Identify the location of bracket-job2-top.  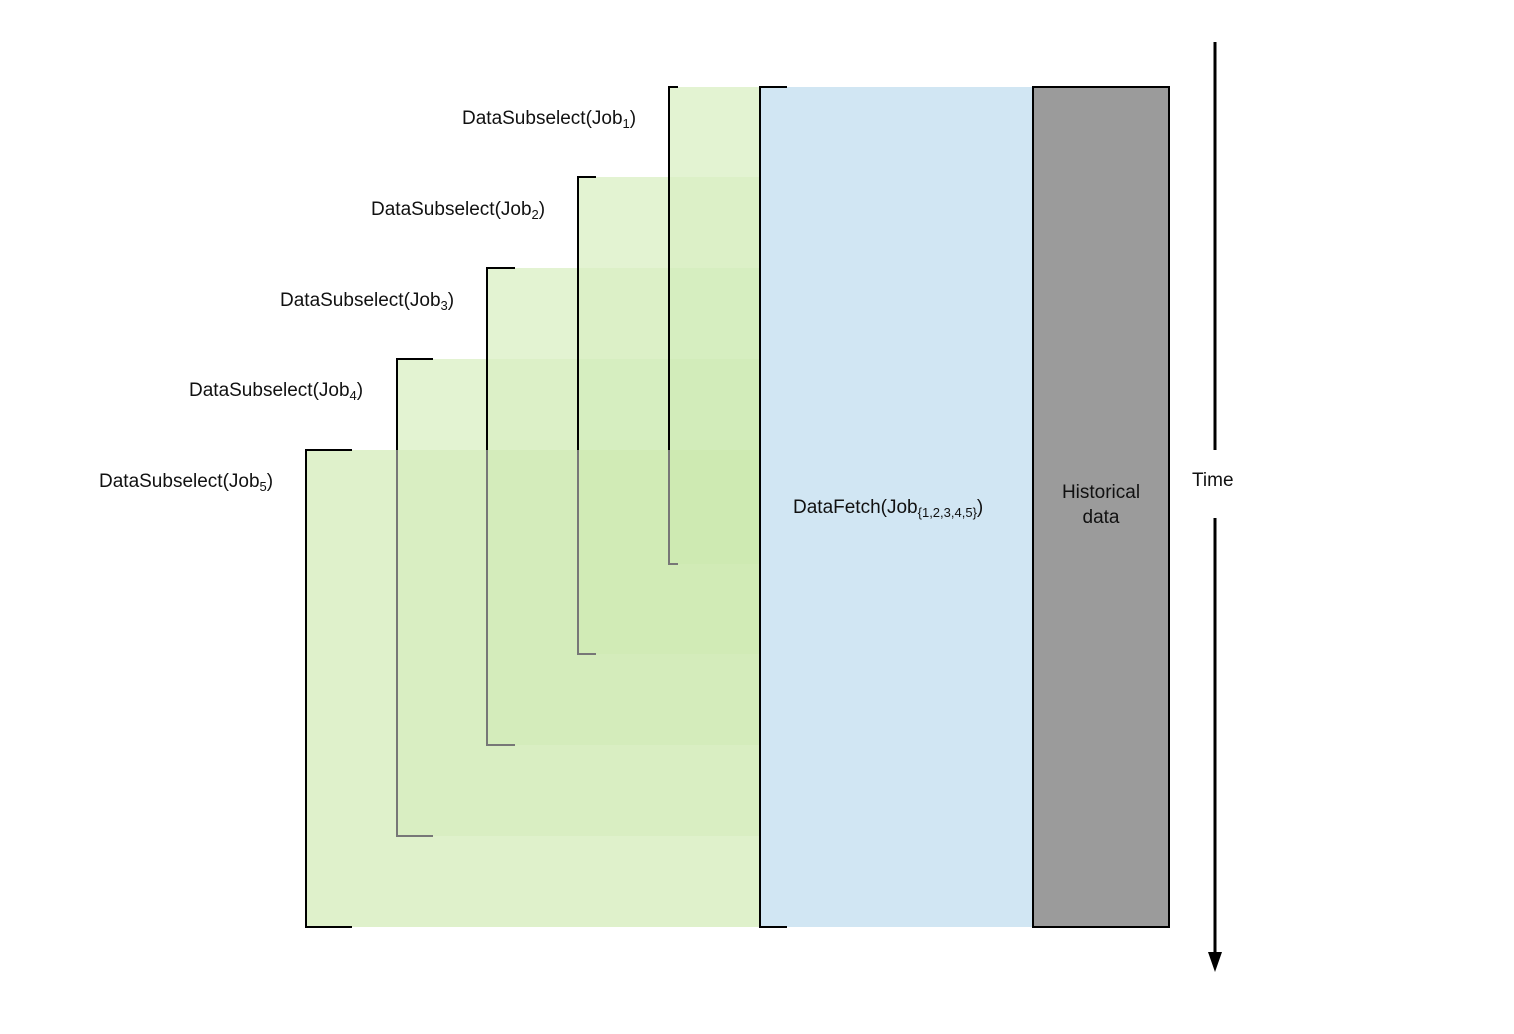
(586, 313).